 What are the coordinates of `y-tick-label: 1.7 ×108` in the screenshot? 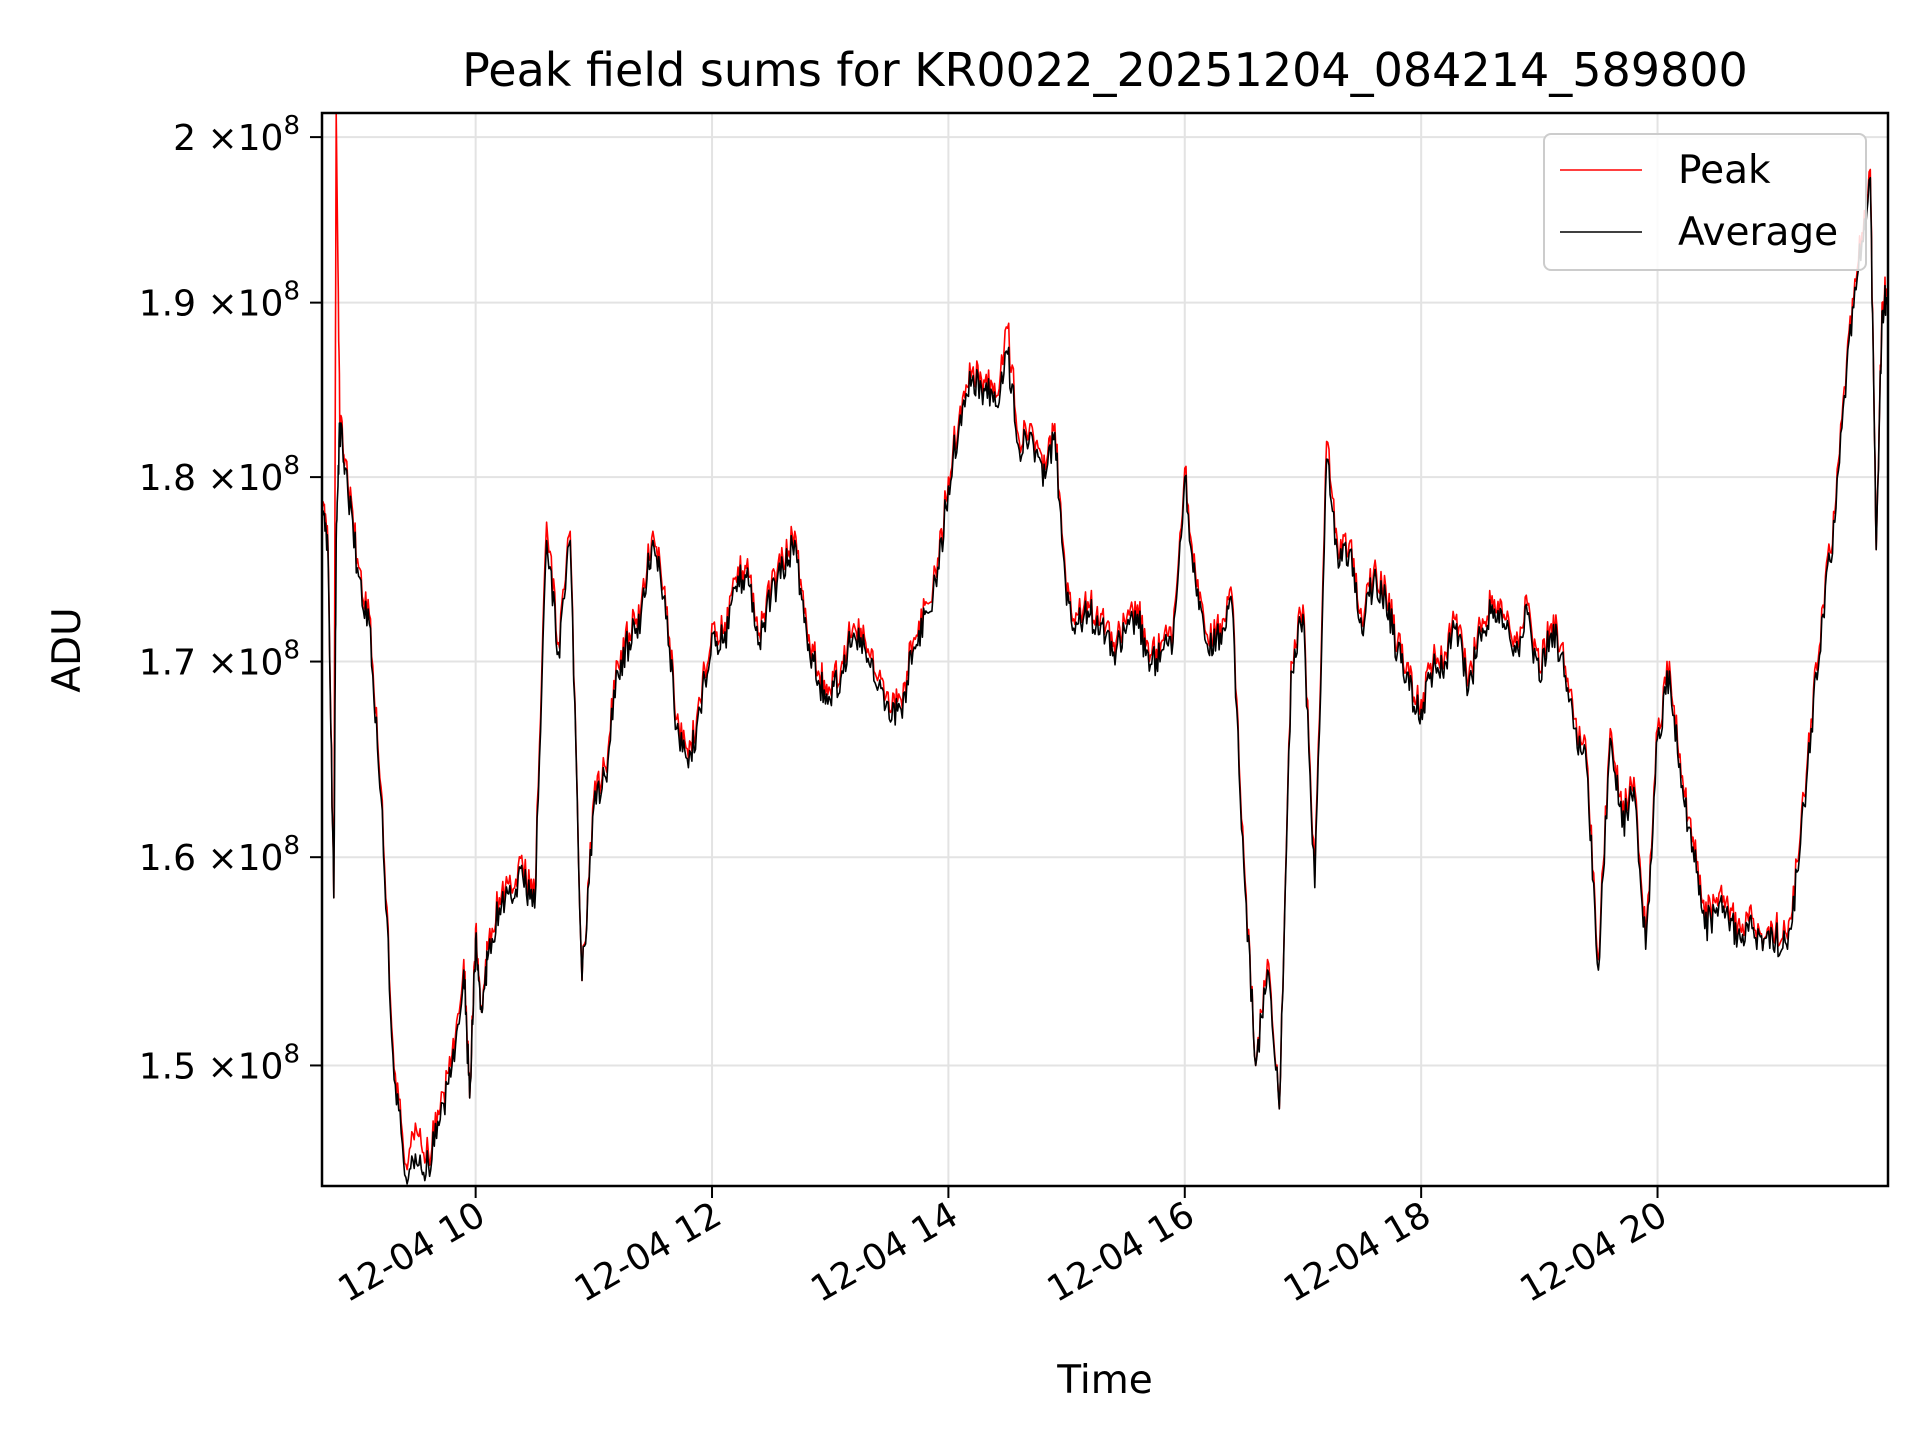 It's located at (219, 660).